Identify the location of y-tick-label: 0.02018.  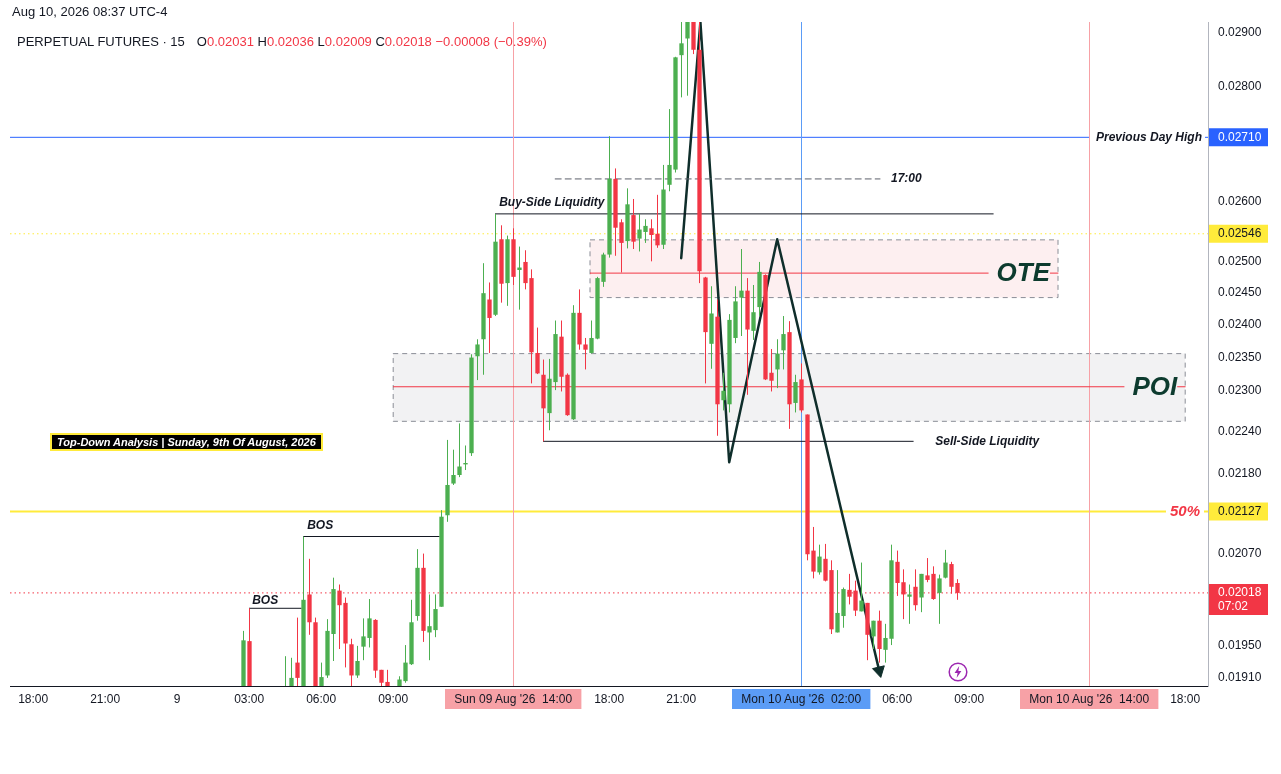
(1240, 592).